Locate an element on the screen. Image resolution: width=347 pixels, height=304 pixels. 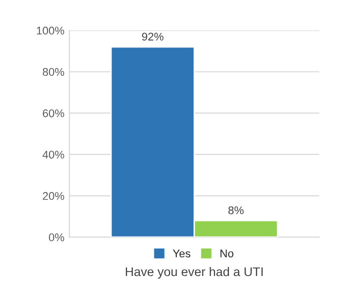
x-axis-title: Have you ever had a UTI is located at coordinates (194, 272).